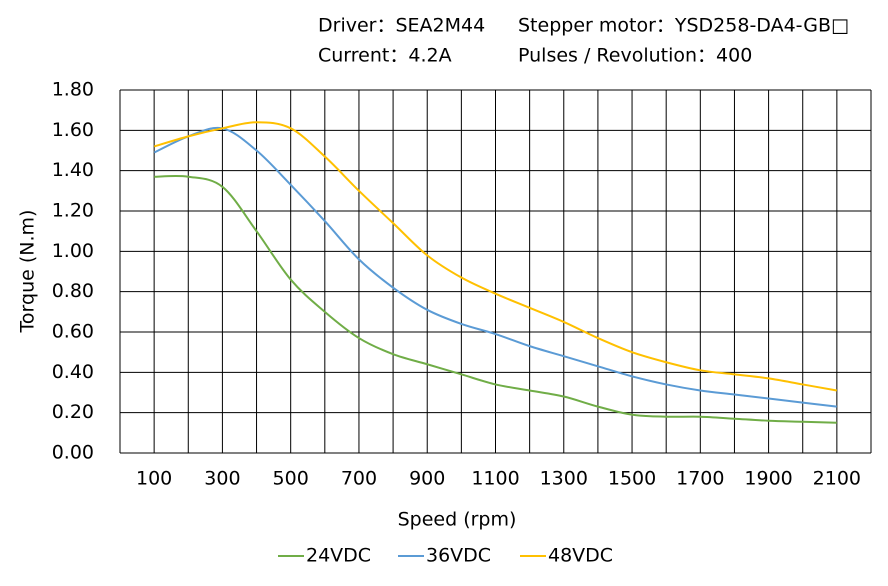 This screenshot has height=586, width=888. What do you see at coordinates (73, 90) in the screenshot?
I see `y-tick-label: 1.80` at bounding box center [73, 90].